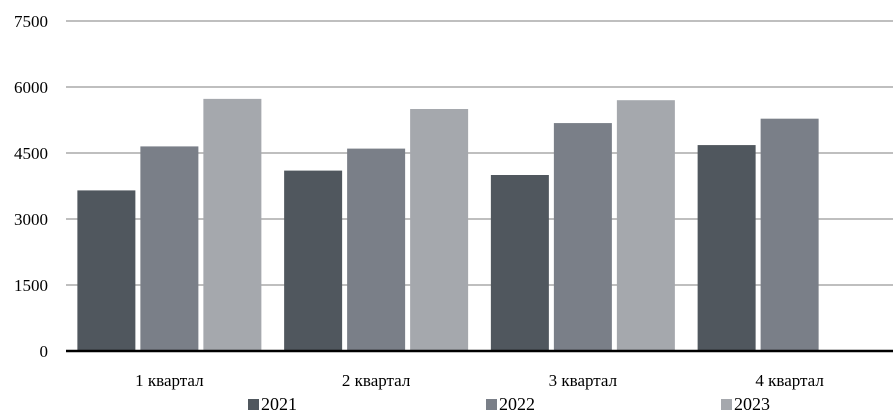  What do you see at coordinates (253, 404) in the screenshot?
I see `legend-swatch-2021` at bounding box center [253, 404].